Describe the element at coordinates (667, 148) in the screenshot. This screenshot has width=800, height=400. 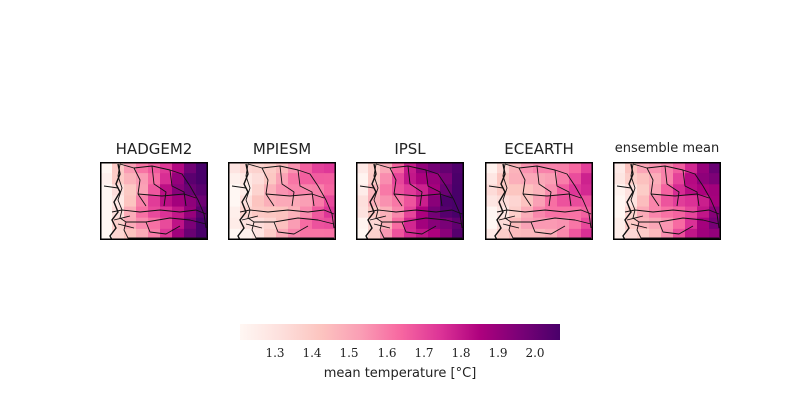
I see `panel-title: ensemble mean` at that location.